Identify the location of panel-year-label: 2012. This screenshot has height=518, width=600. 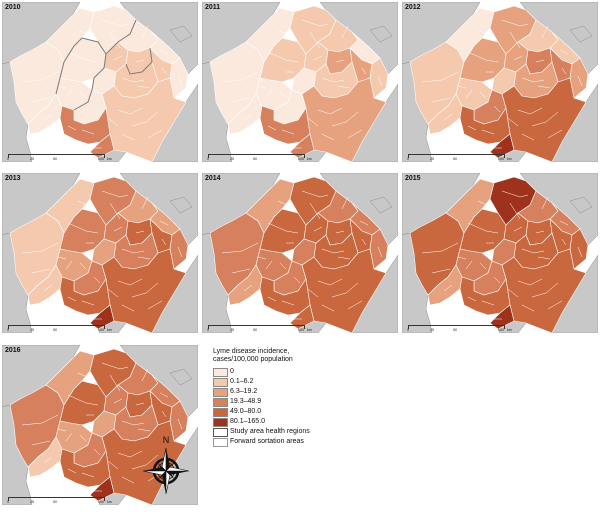
(413, 7).